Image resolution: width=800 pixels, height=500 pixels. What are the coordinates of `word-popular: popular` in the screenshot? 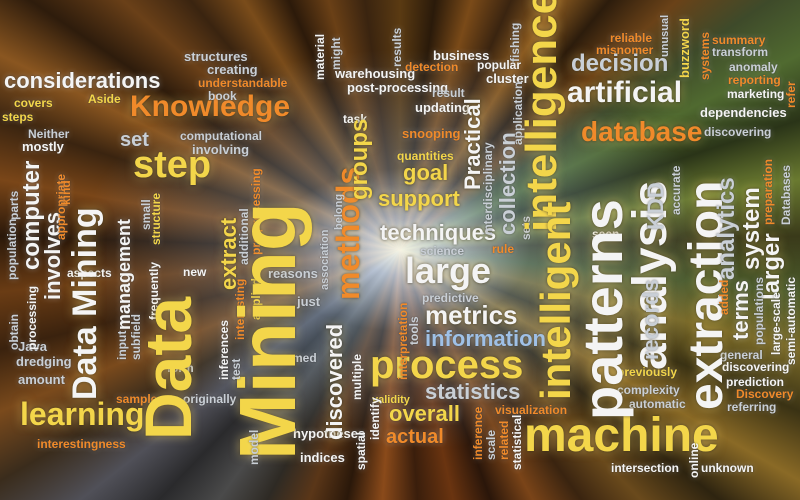 It's located at (499, 65).